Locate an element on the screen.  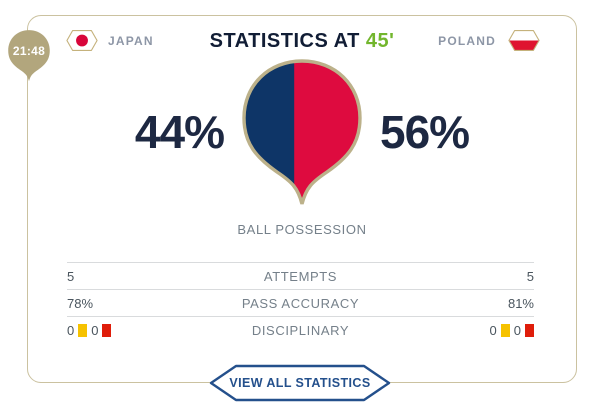
timeline-time-badge: 21:48 is located at coordinates (29, 55).